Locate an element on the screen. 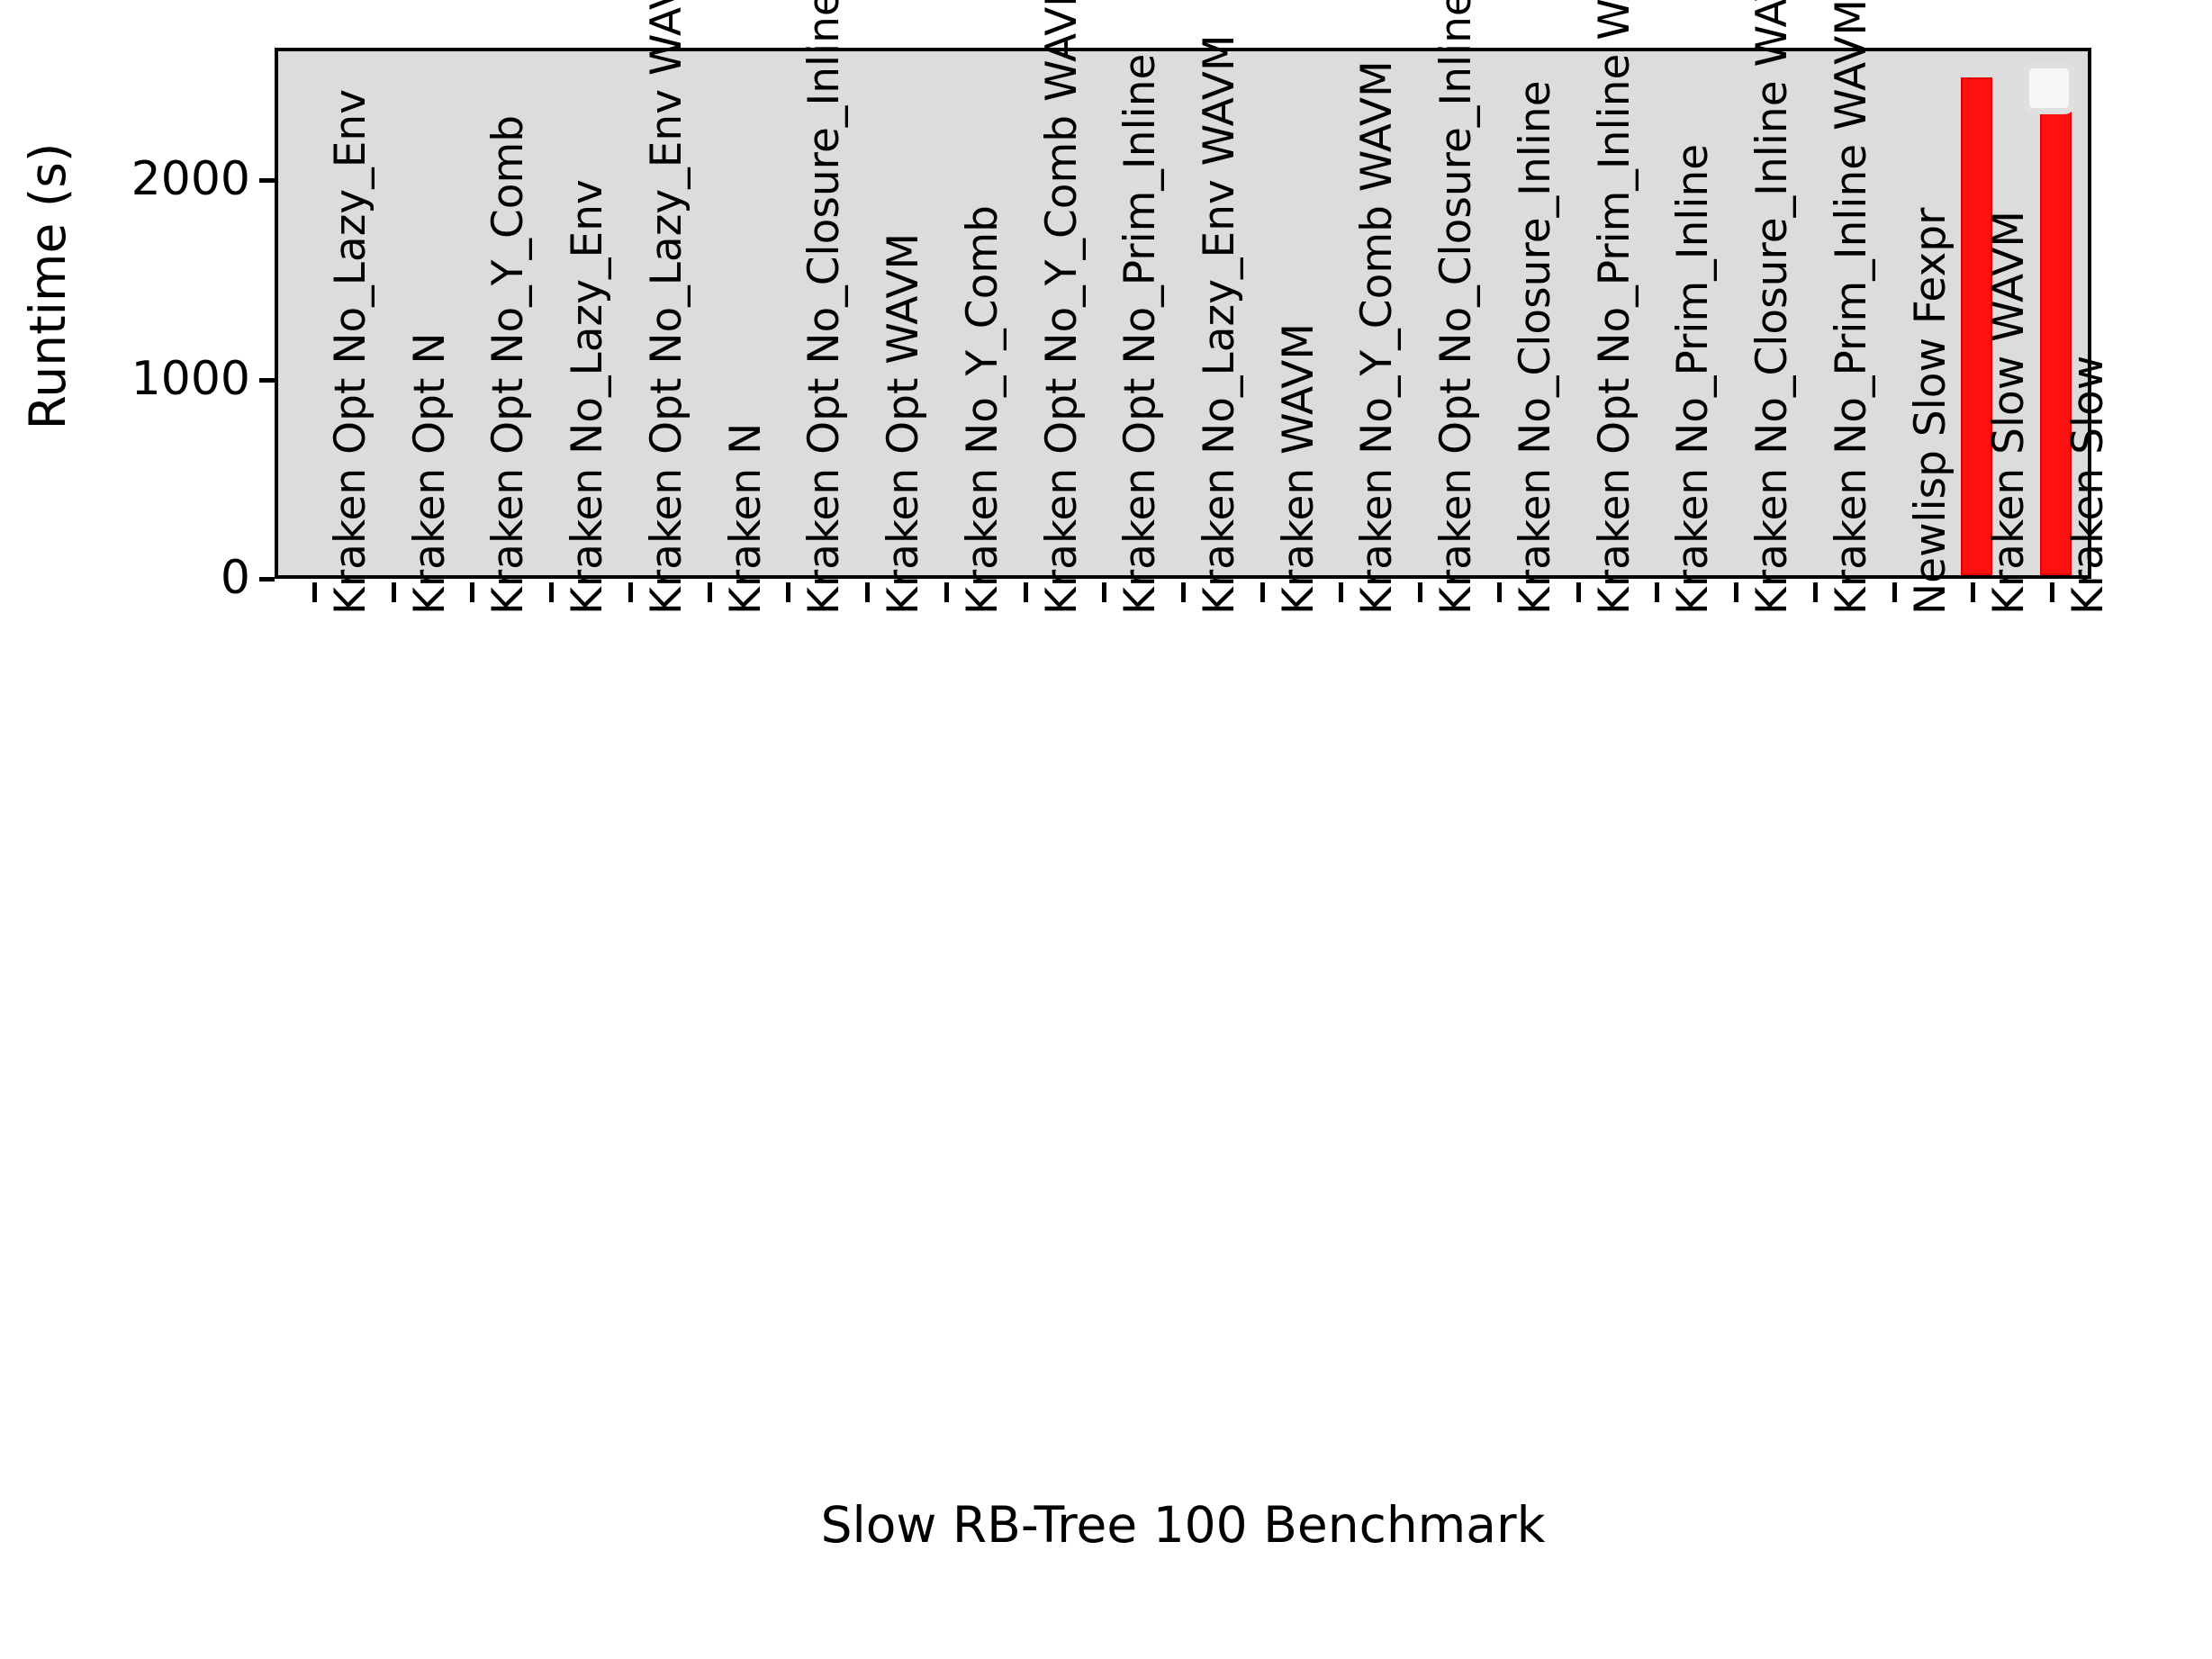 The width and height of the screenshot is (2212, 1659). x-tick-label: Kraken N is located at coordinates (745, 518).